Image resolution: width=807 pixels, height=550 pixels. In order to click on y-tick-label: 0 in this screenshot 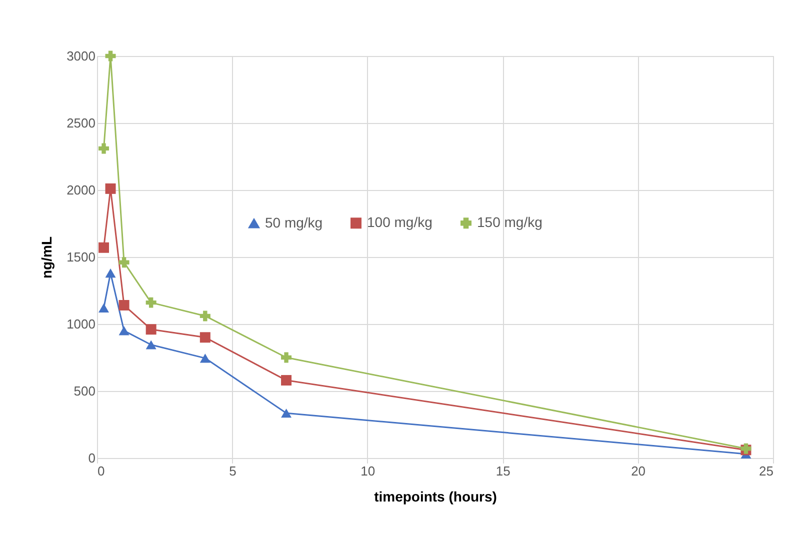, I will do `click(92, 458)`.